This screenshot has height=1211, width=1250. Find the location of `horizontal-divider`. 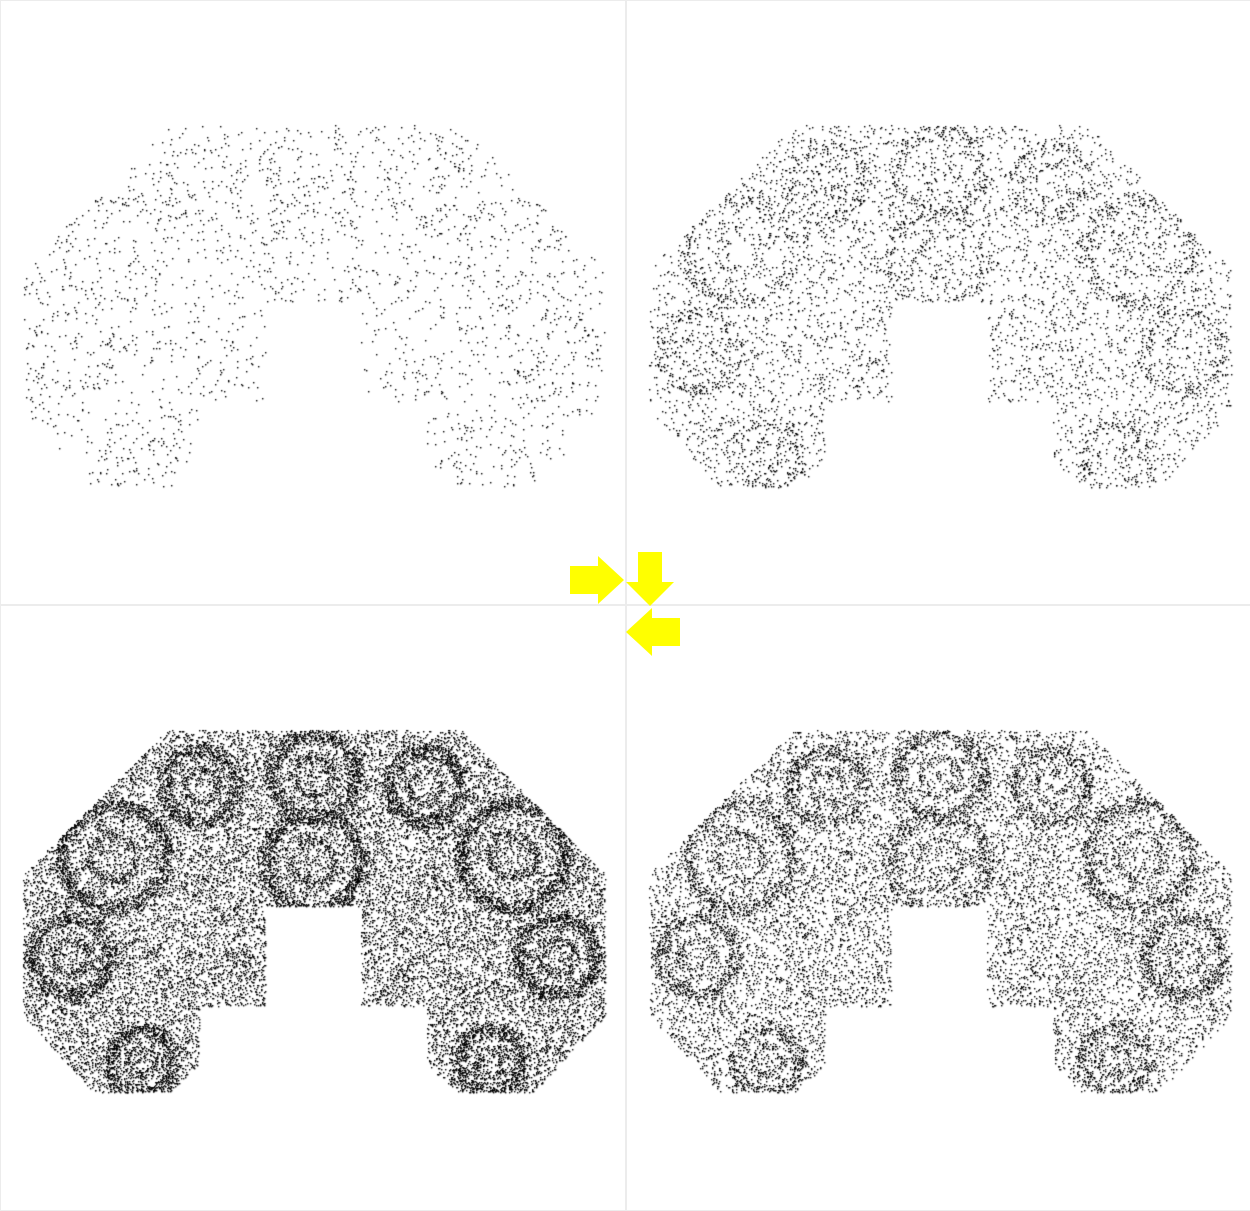

horizontal-divider is located at coordinates (625, 605).